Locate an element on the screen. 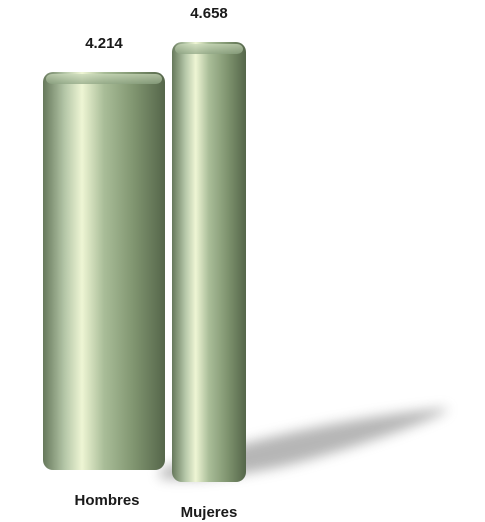 The height and width of the screenshot is (522, 485). data-label-hombres: 4.214 is located at coordinates (104, 43).